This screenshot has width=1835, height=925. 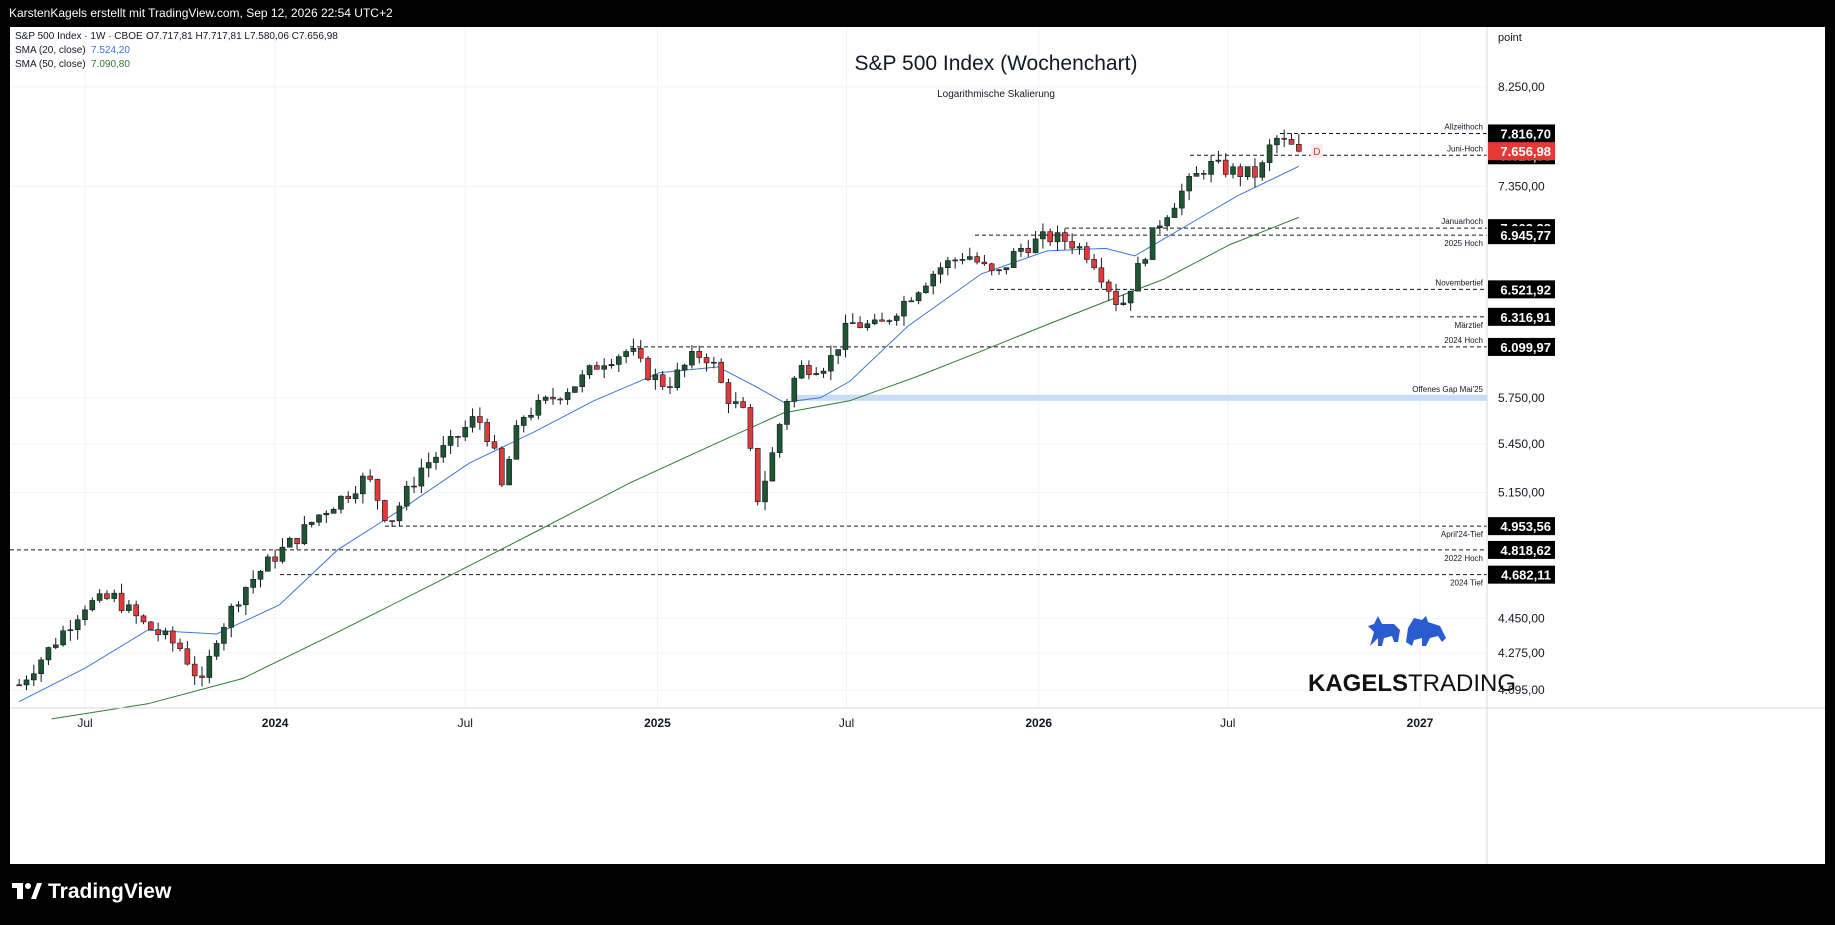 I want to click on level-price-value: 6.099,97, so click(x=1525, y=347).